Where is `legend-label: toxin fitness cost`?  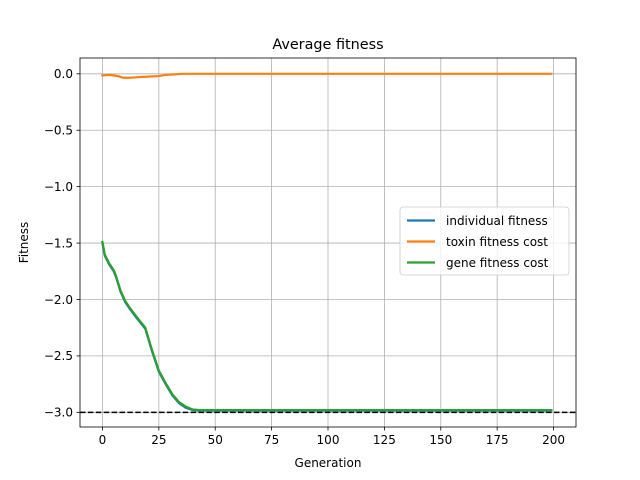
legend-label: toxin fitness cost is located at coordinates (497, 242).